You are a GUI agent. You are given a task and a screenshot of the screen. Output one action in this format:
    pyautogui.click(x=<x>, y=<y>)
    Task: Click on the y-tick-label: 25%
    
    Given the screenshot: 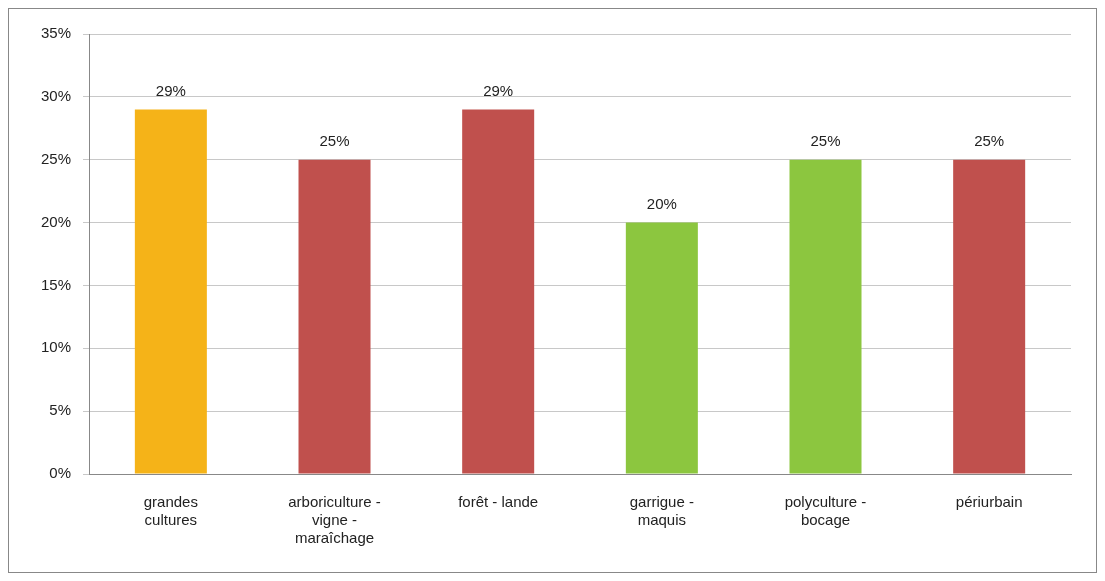 What is the action you would take?
    pyautogui.click(x=56, y=158)
    